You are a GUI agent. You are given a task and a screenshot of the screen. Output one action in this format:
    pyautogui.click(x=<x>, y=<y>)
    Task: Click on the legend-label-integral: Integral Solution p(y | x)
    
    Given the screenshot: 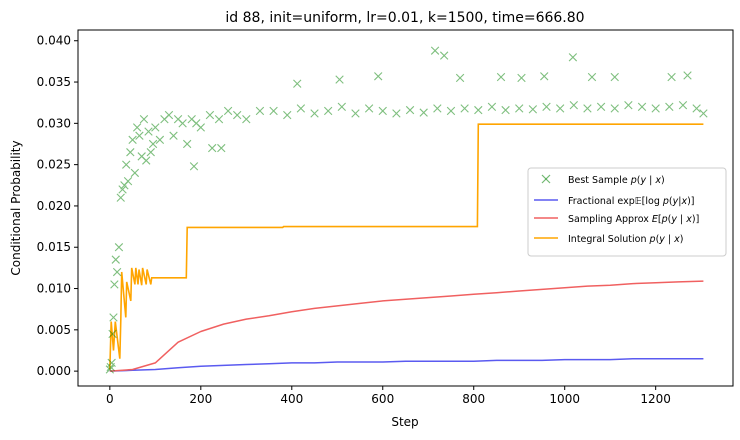 What is the action you would take?
    pyautogui.click(x=626, y=239)
    